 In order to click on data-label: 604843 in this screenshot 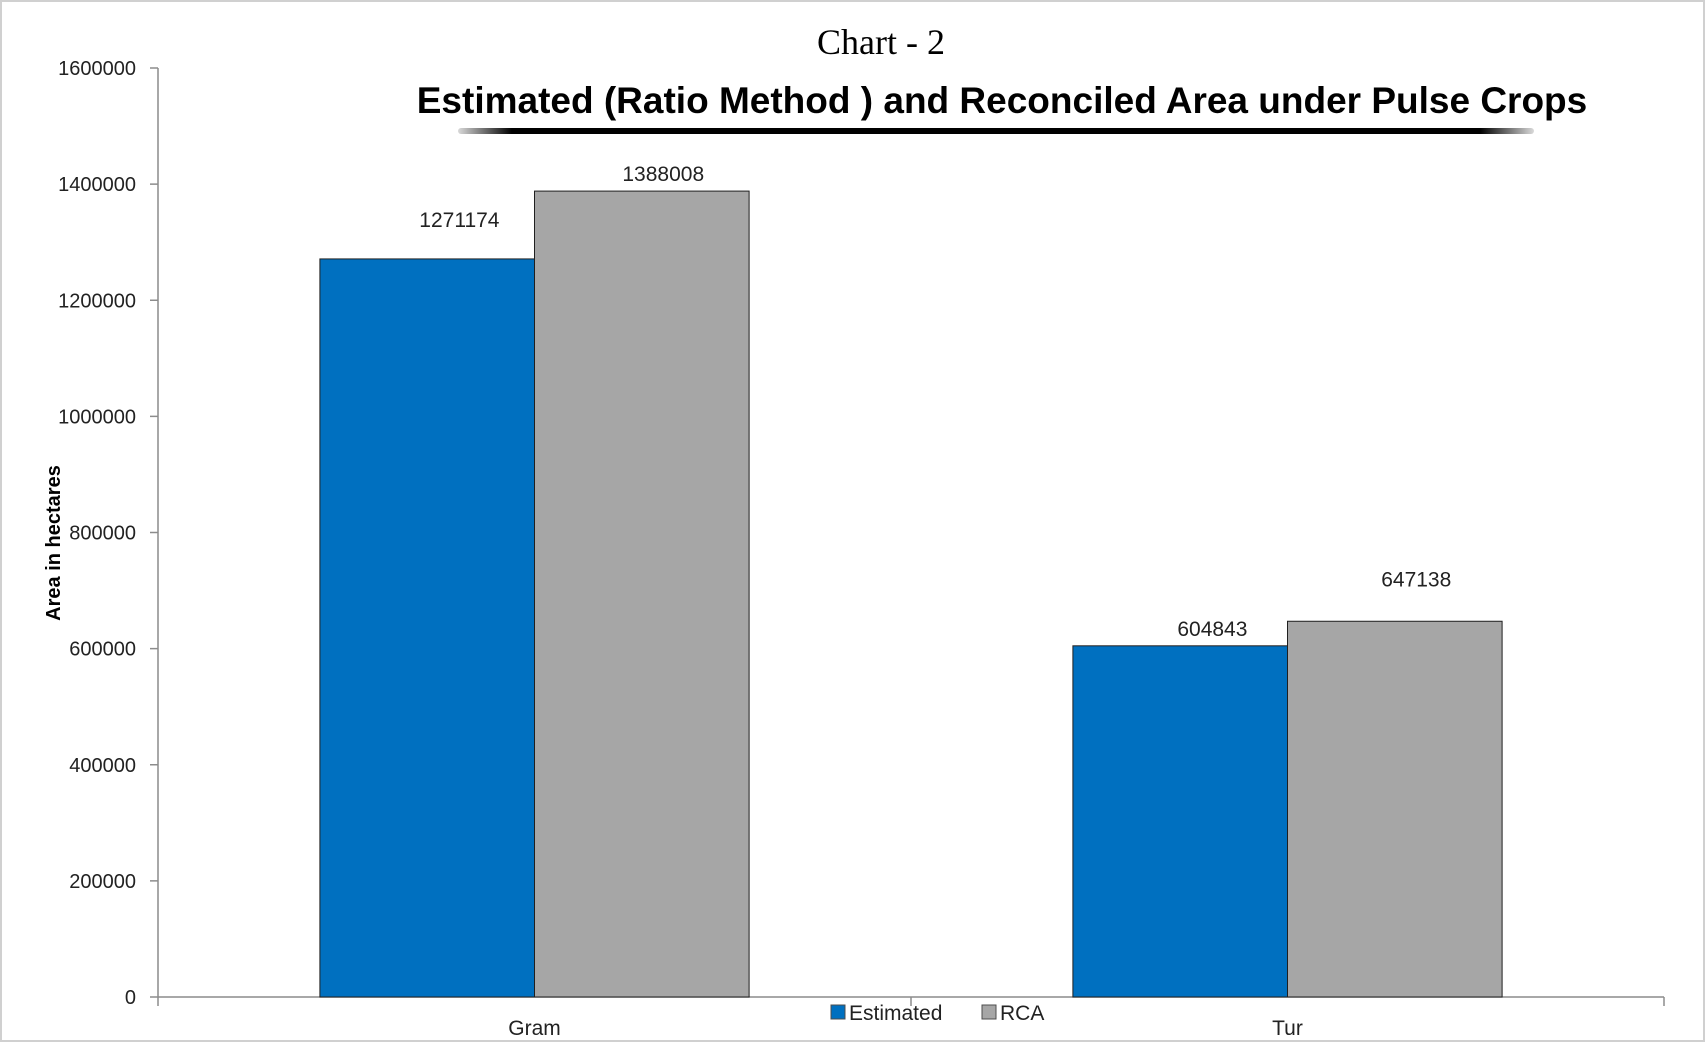, I will do `click(1212, 629)`.